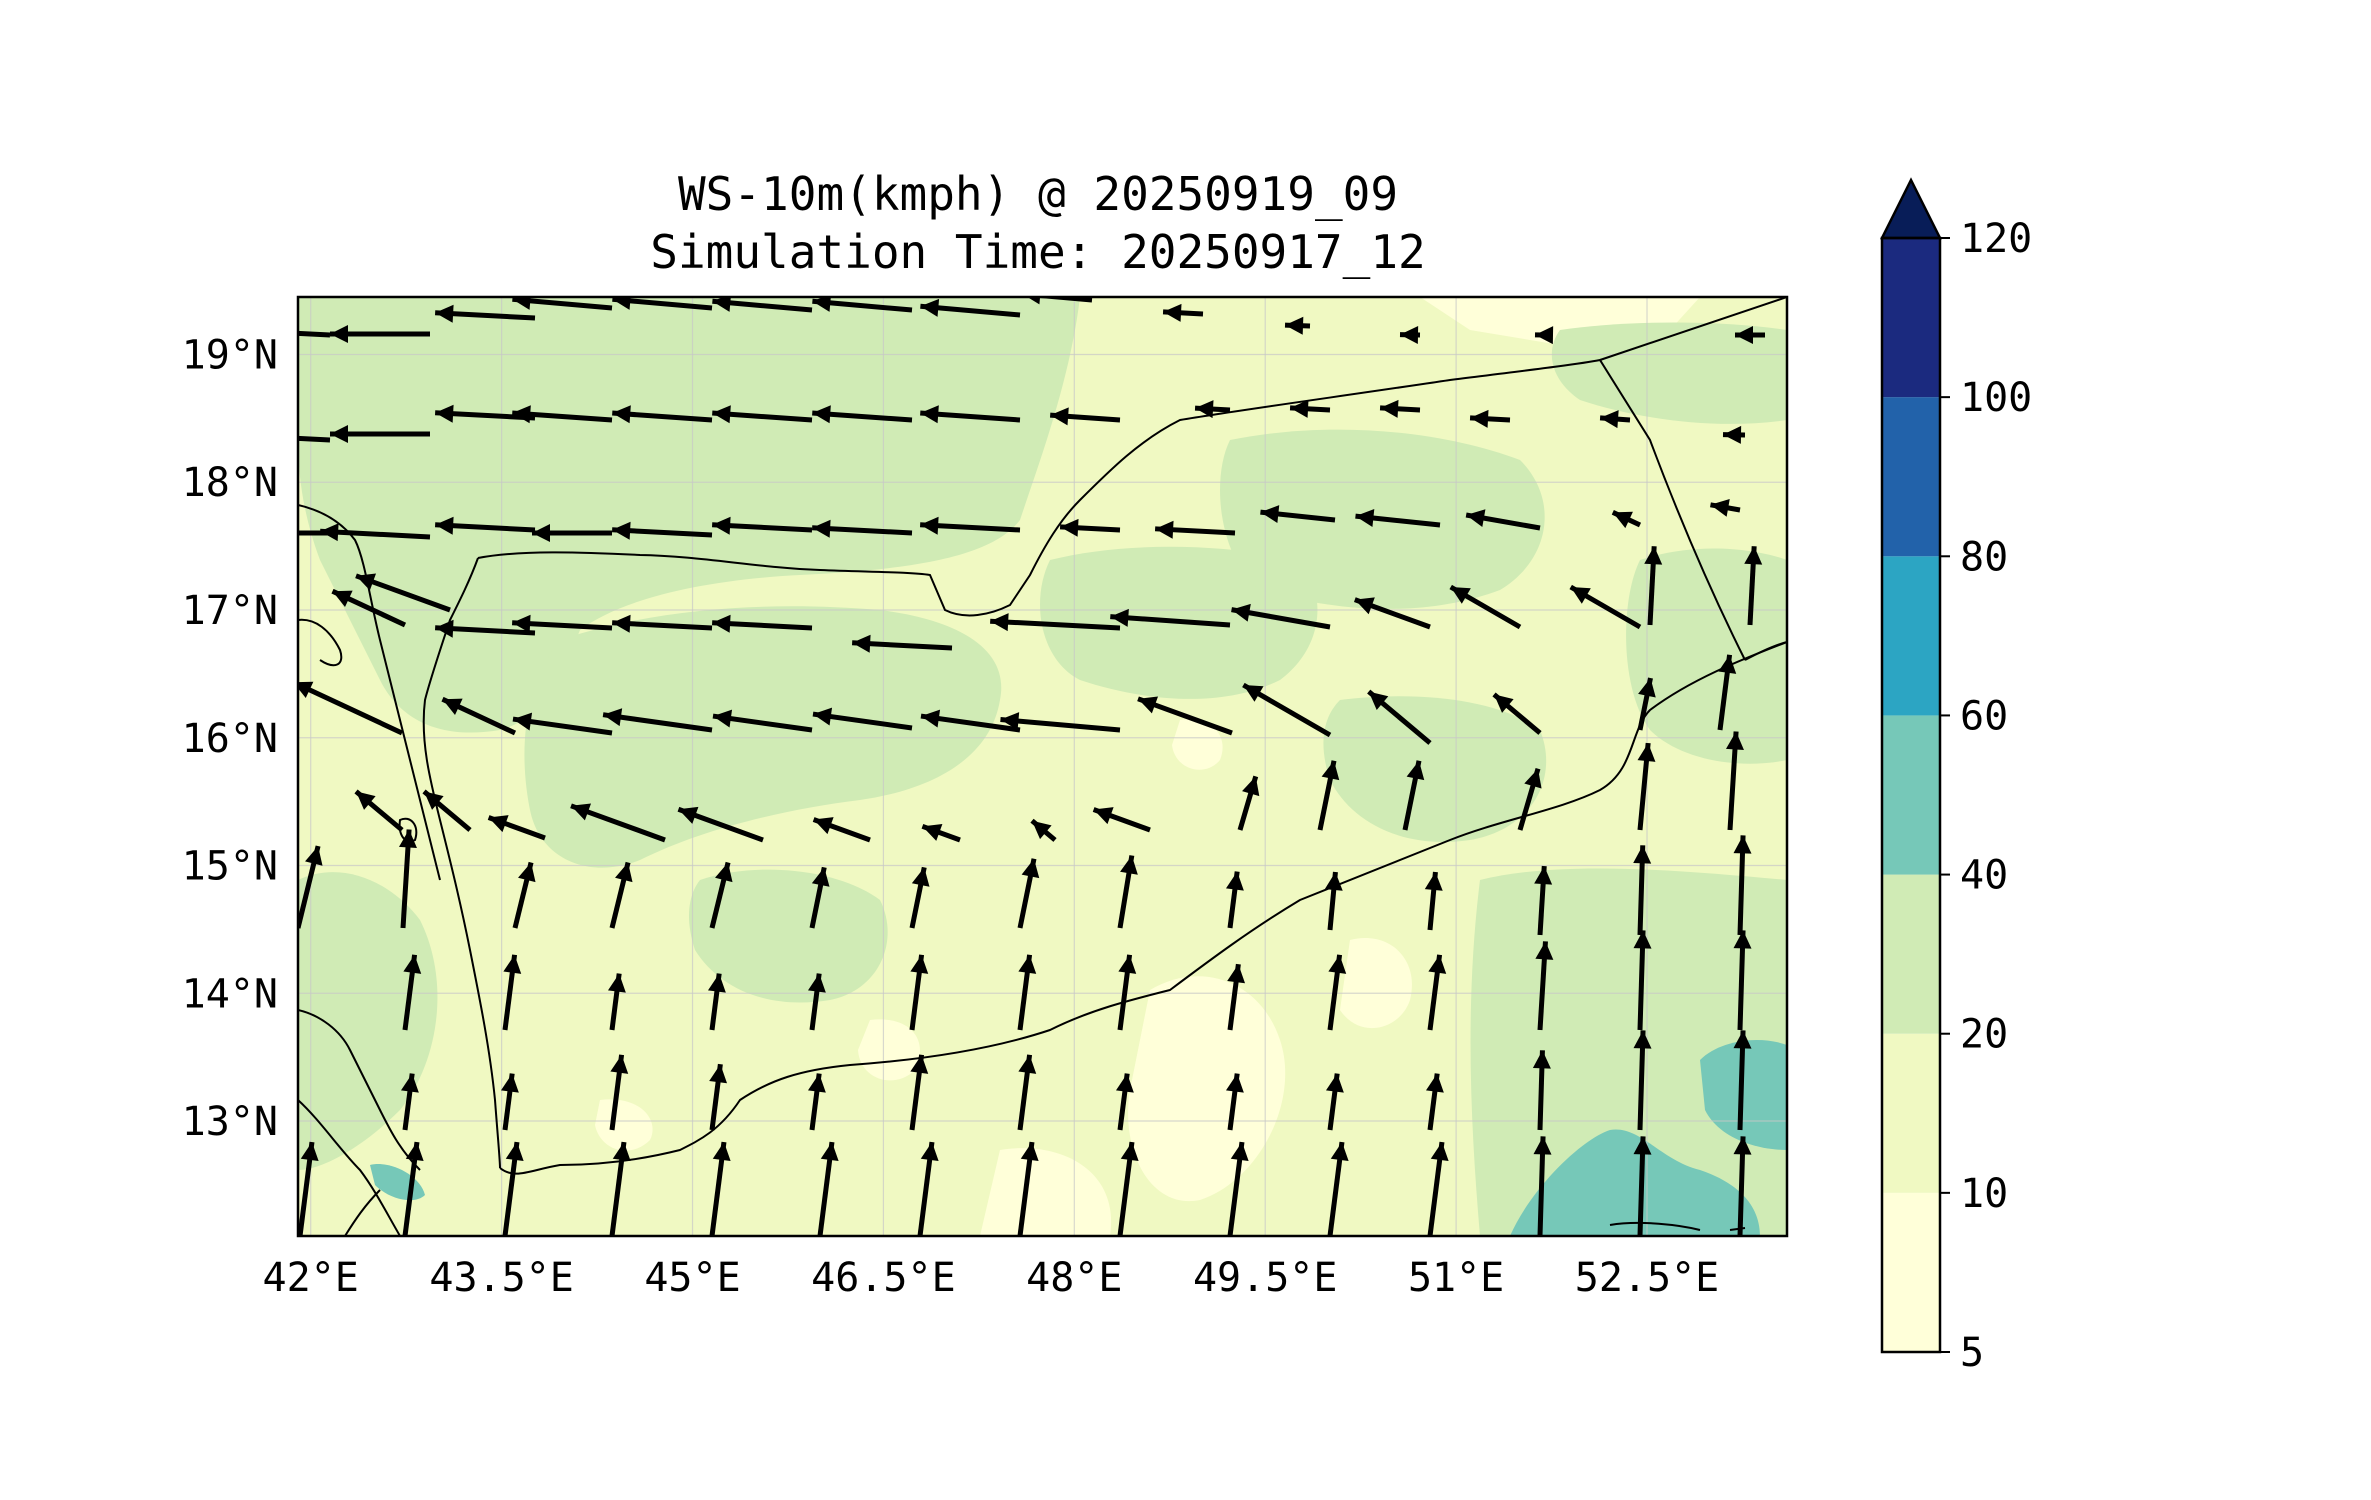 The image size is (2371, 1500). I want to click on colorbar-tick-label: 60, so click(1984, 716).